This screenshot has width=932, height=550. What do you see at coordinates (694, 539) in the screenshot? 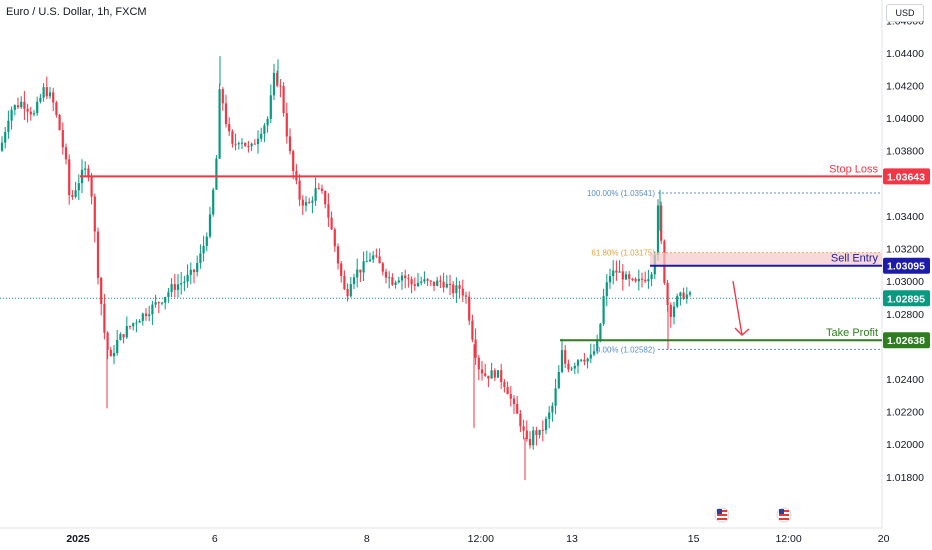
I see `time-tick-label: 15` at bounding box center [694, 539].